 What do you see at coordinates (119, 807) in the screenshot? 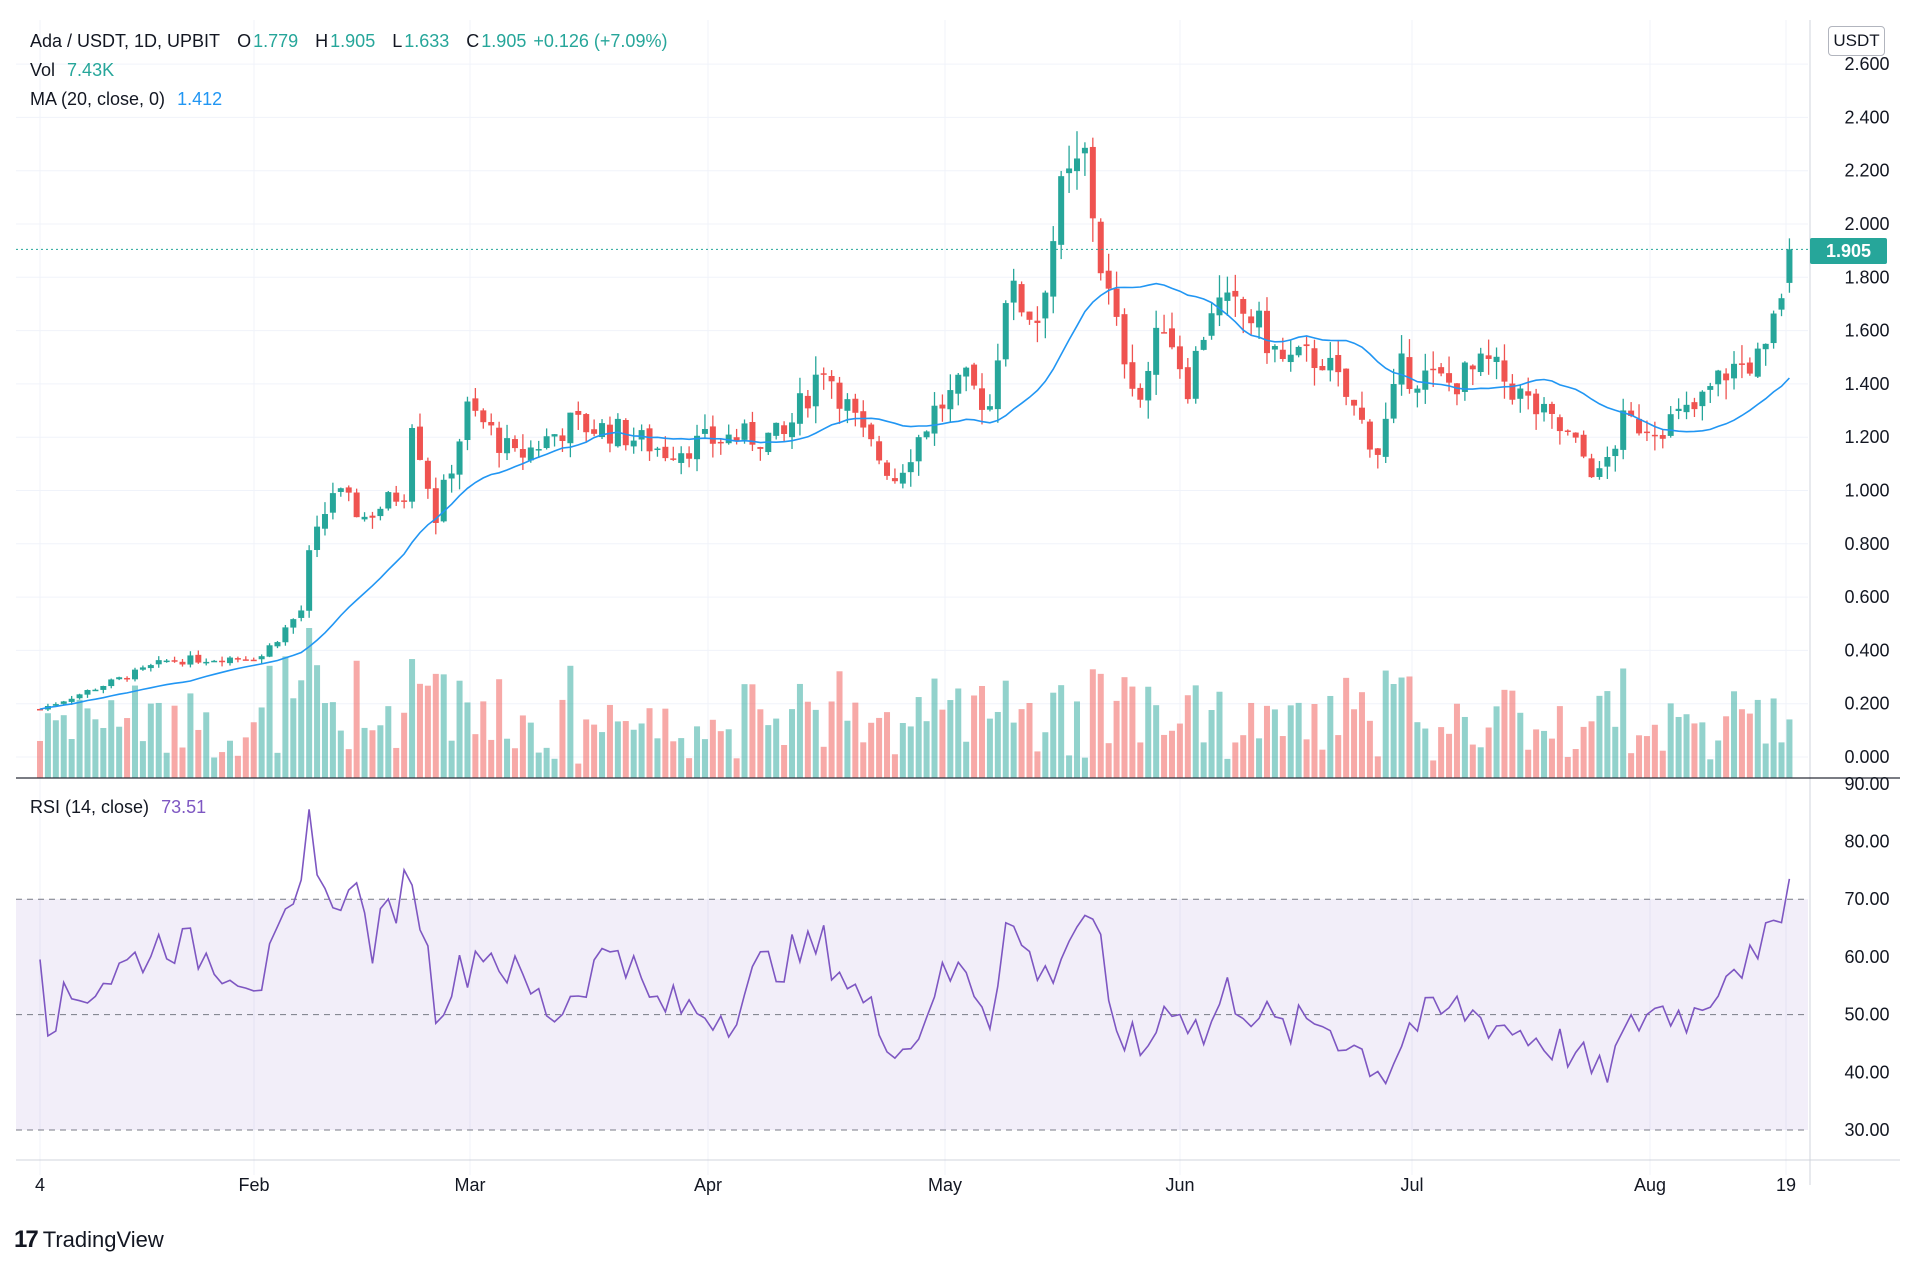
I see `rsi-legend: RSI (14, close) 73.51` at bounding box center [119, 807].